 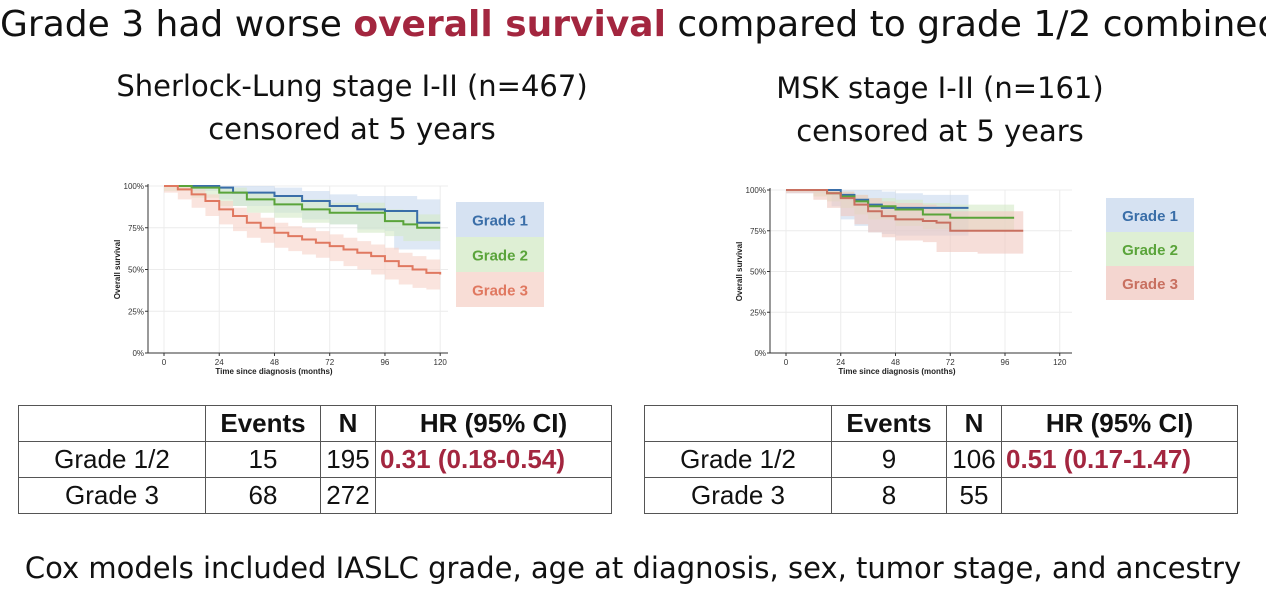 What do you see at coordinates (940, 88) in the screenshot?
I see `subtitle-line1: MSK stage I-II (n=161)` at bounding box center [940, 88].